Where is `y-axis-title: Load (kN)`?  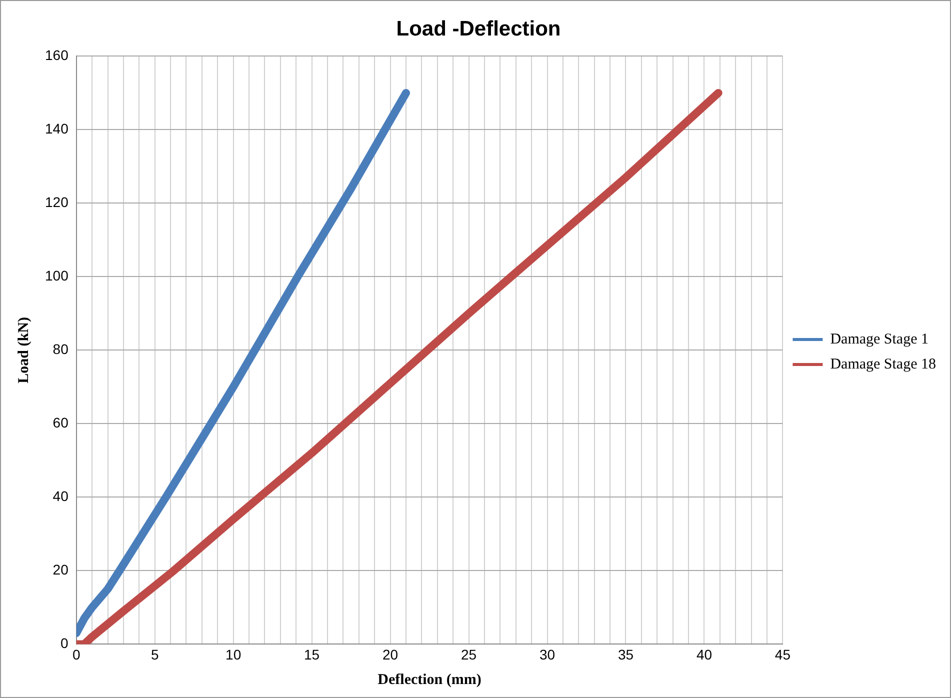
y-axis-title: Load (kN) is located at coordinates (24, 350).